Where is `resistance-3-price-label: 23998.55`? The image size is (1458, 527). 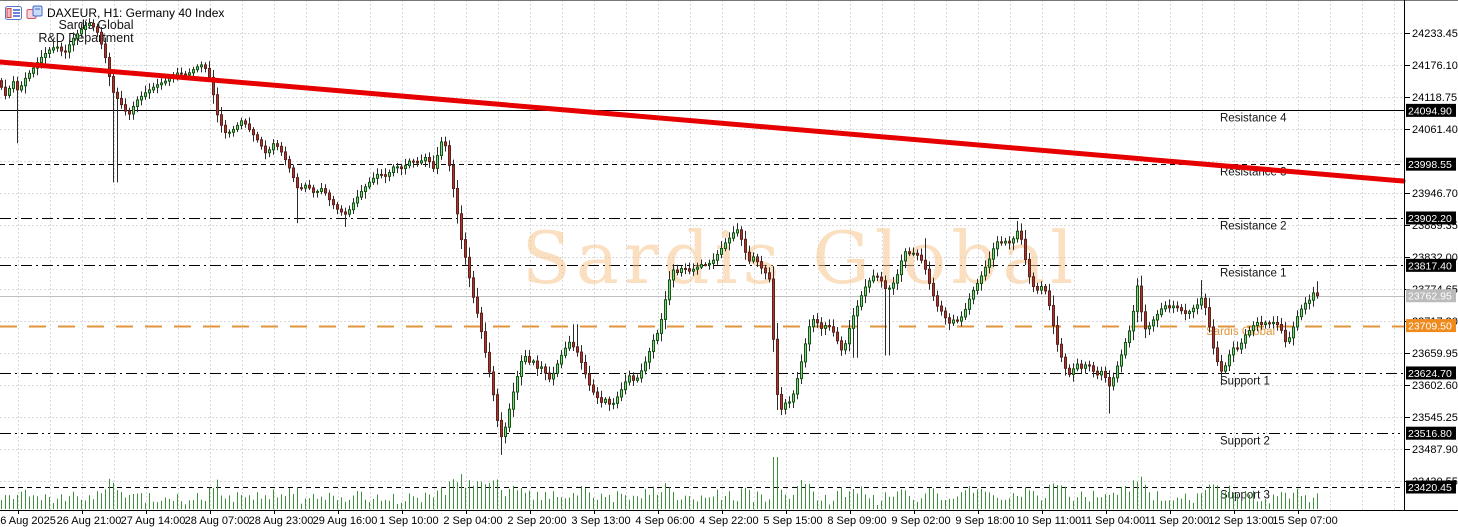
resistance-3-price-label: 23998.55 is located at coordinates (1430, 165).